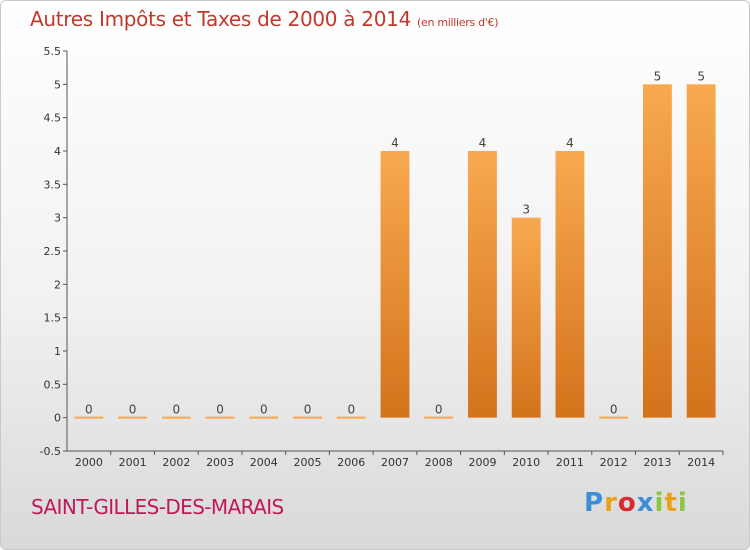 The height and width of the screenshot is (550, 750). What do you see at coordinates (57, 151) in the screenshot?
I see `y-tick-label: 4` at bounding box center [57, 151].